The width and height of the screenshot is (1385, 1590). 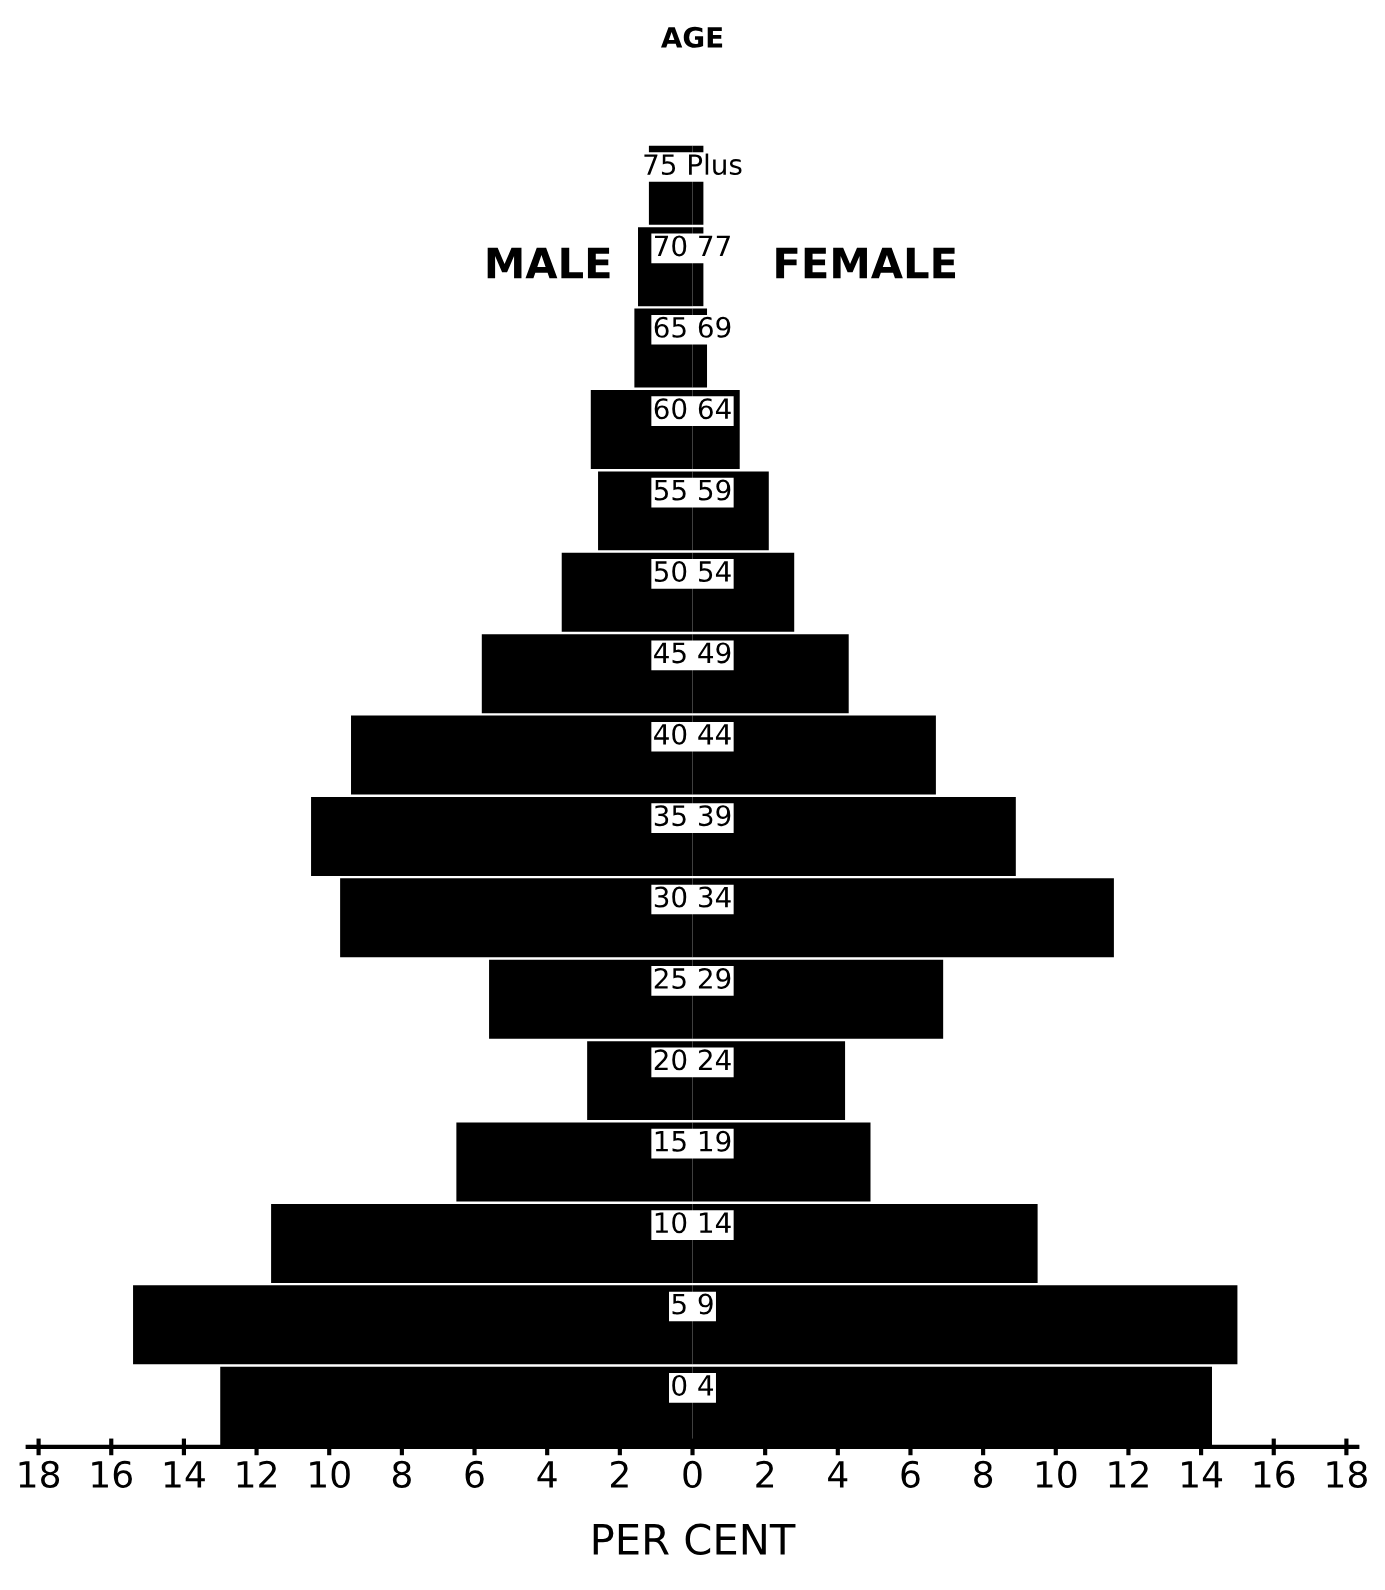 I want to click on y-tick-label: 70 77, so click(x=692, y=246).